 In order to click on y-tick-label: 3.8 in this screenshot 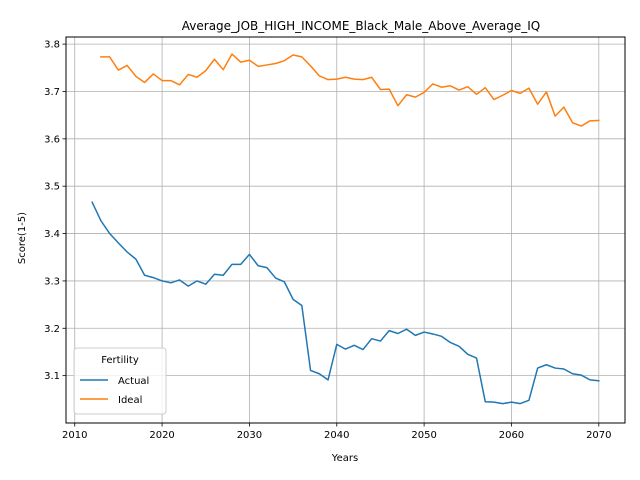, I will do `click(52, 45)`.